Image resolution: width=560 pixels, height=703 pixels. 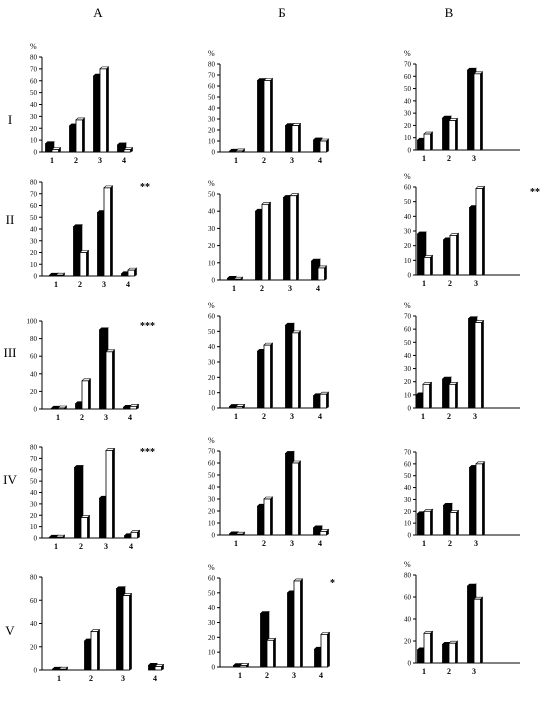 I want to click on y-axis: 0 10 20 30 40 50 60, so click(x=214, y=363).